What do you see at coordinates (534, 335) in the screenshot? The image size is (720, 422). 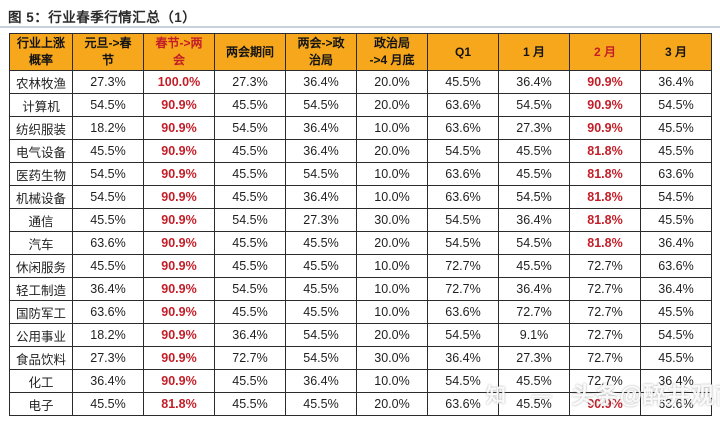 I see `value-cell: 9.1%` at bounding box center [534, 335].